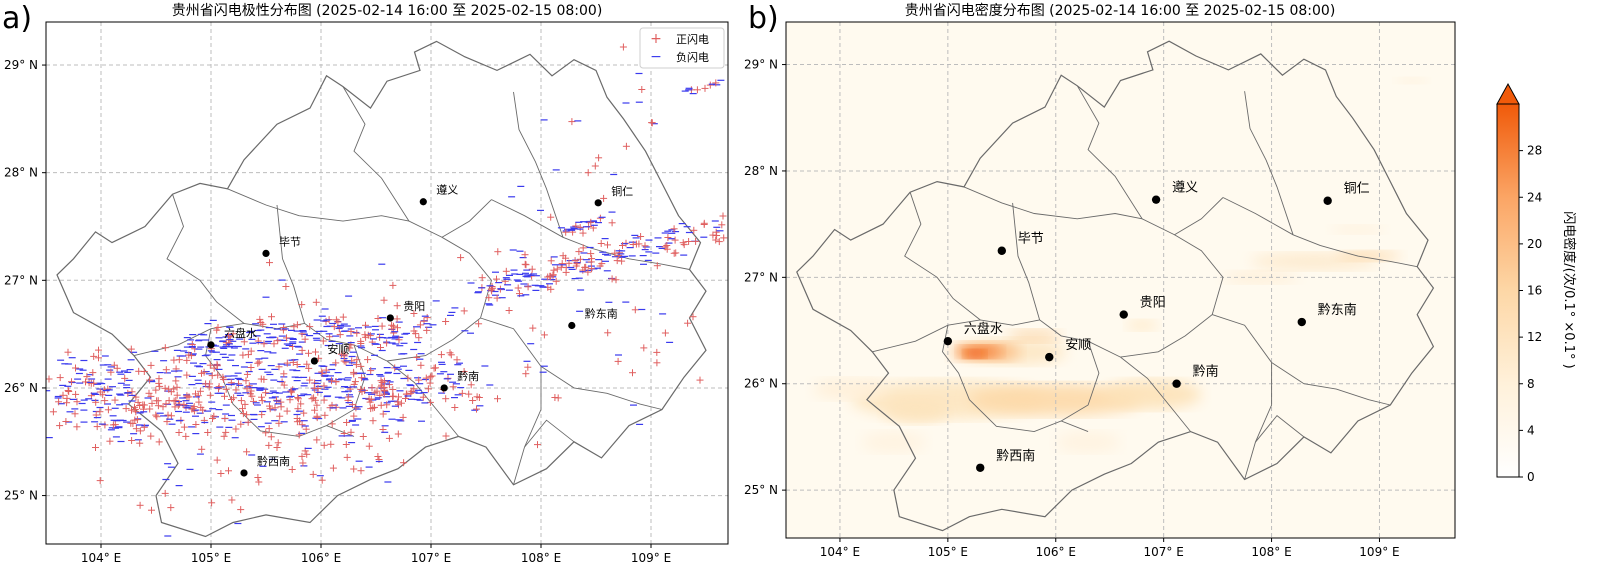 This screenshot has height=579, width=1600. What do you see at coordinates (17, 18) in the screenshot?
I see `panel-a-label: a)` at bounding box center [17, 18].